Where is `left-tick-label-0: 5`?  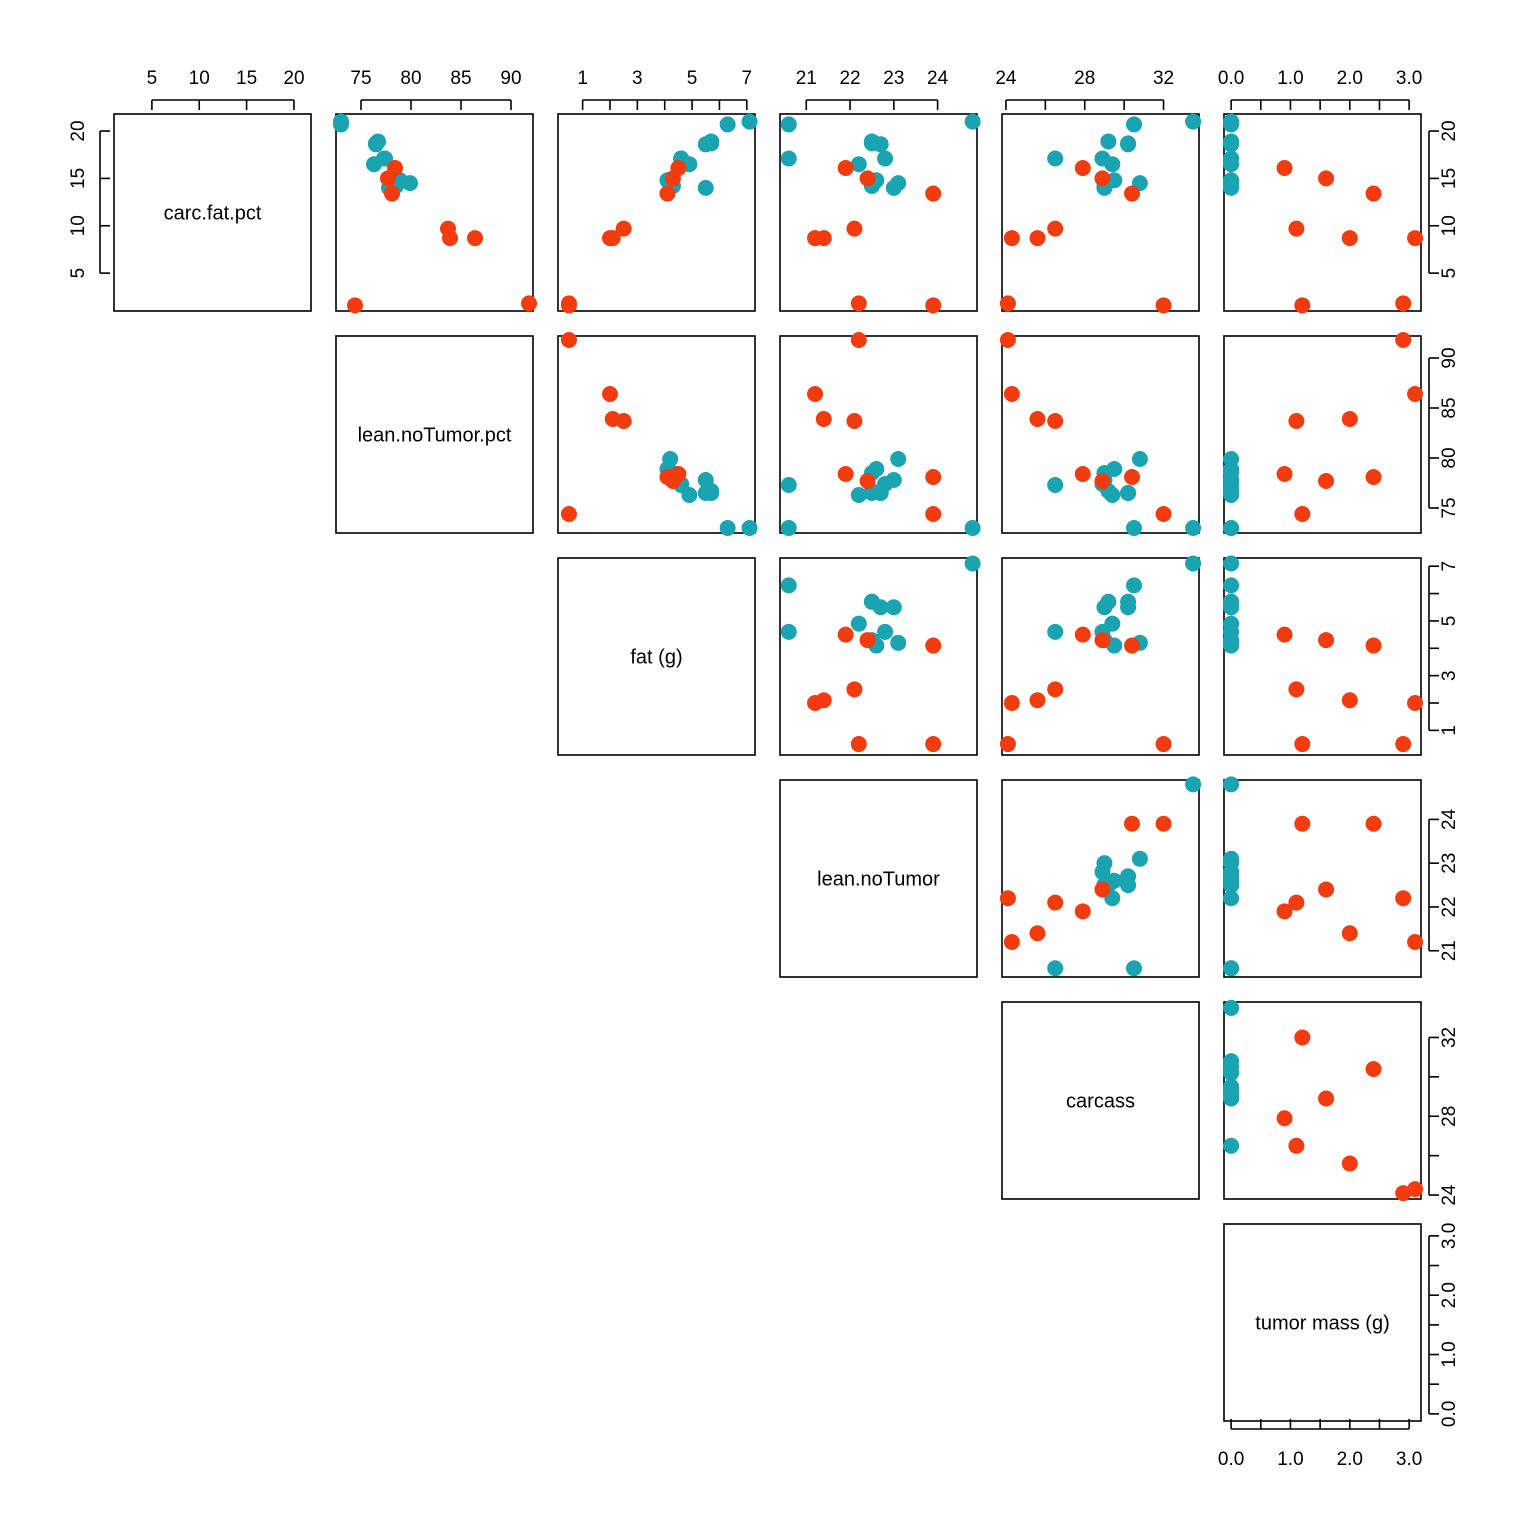 left-tick-label-0: 5 is located at coordinates (78, 273).